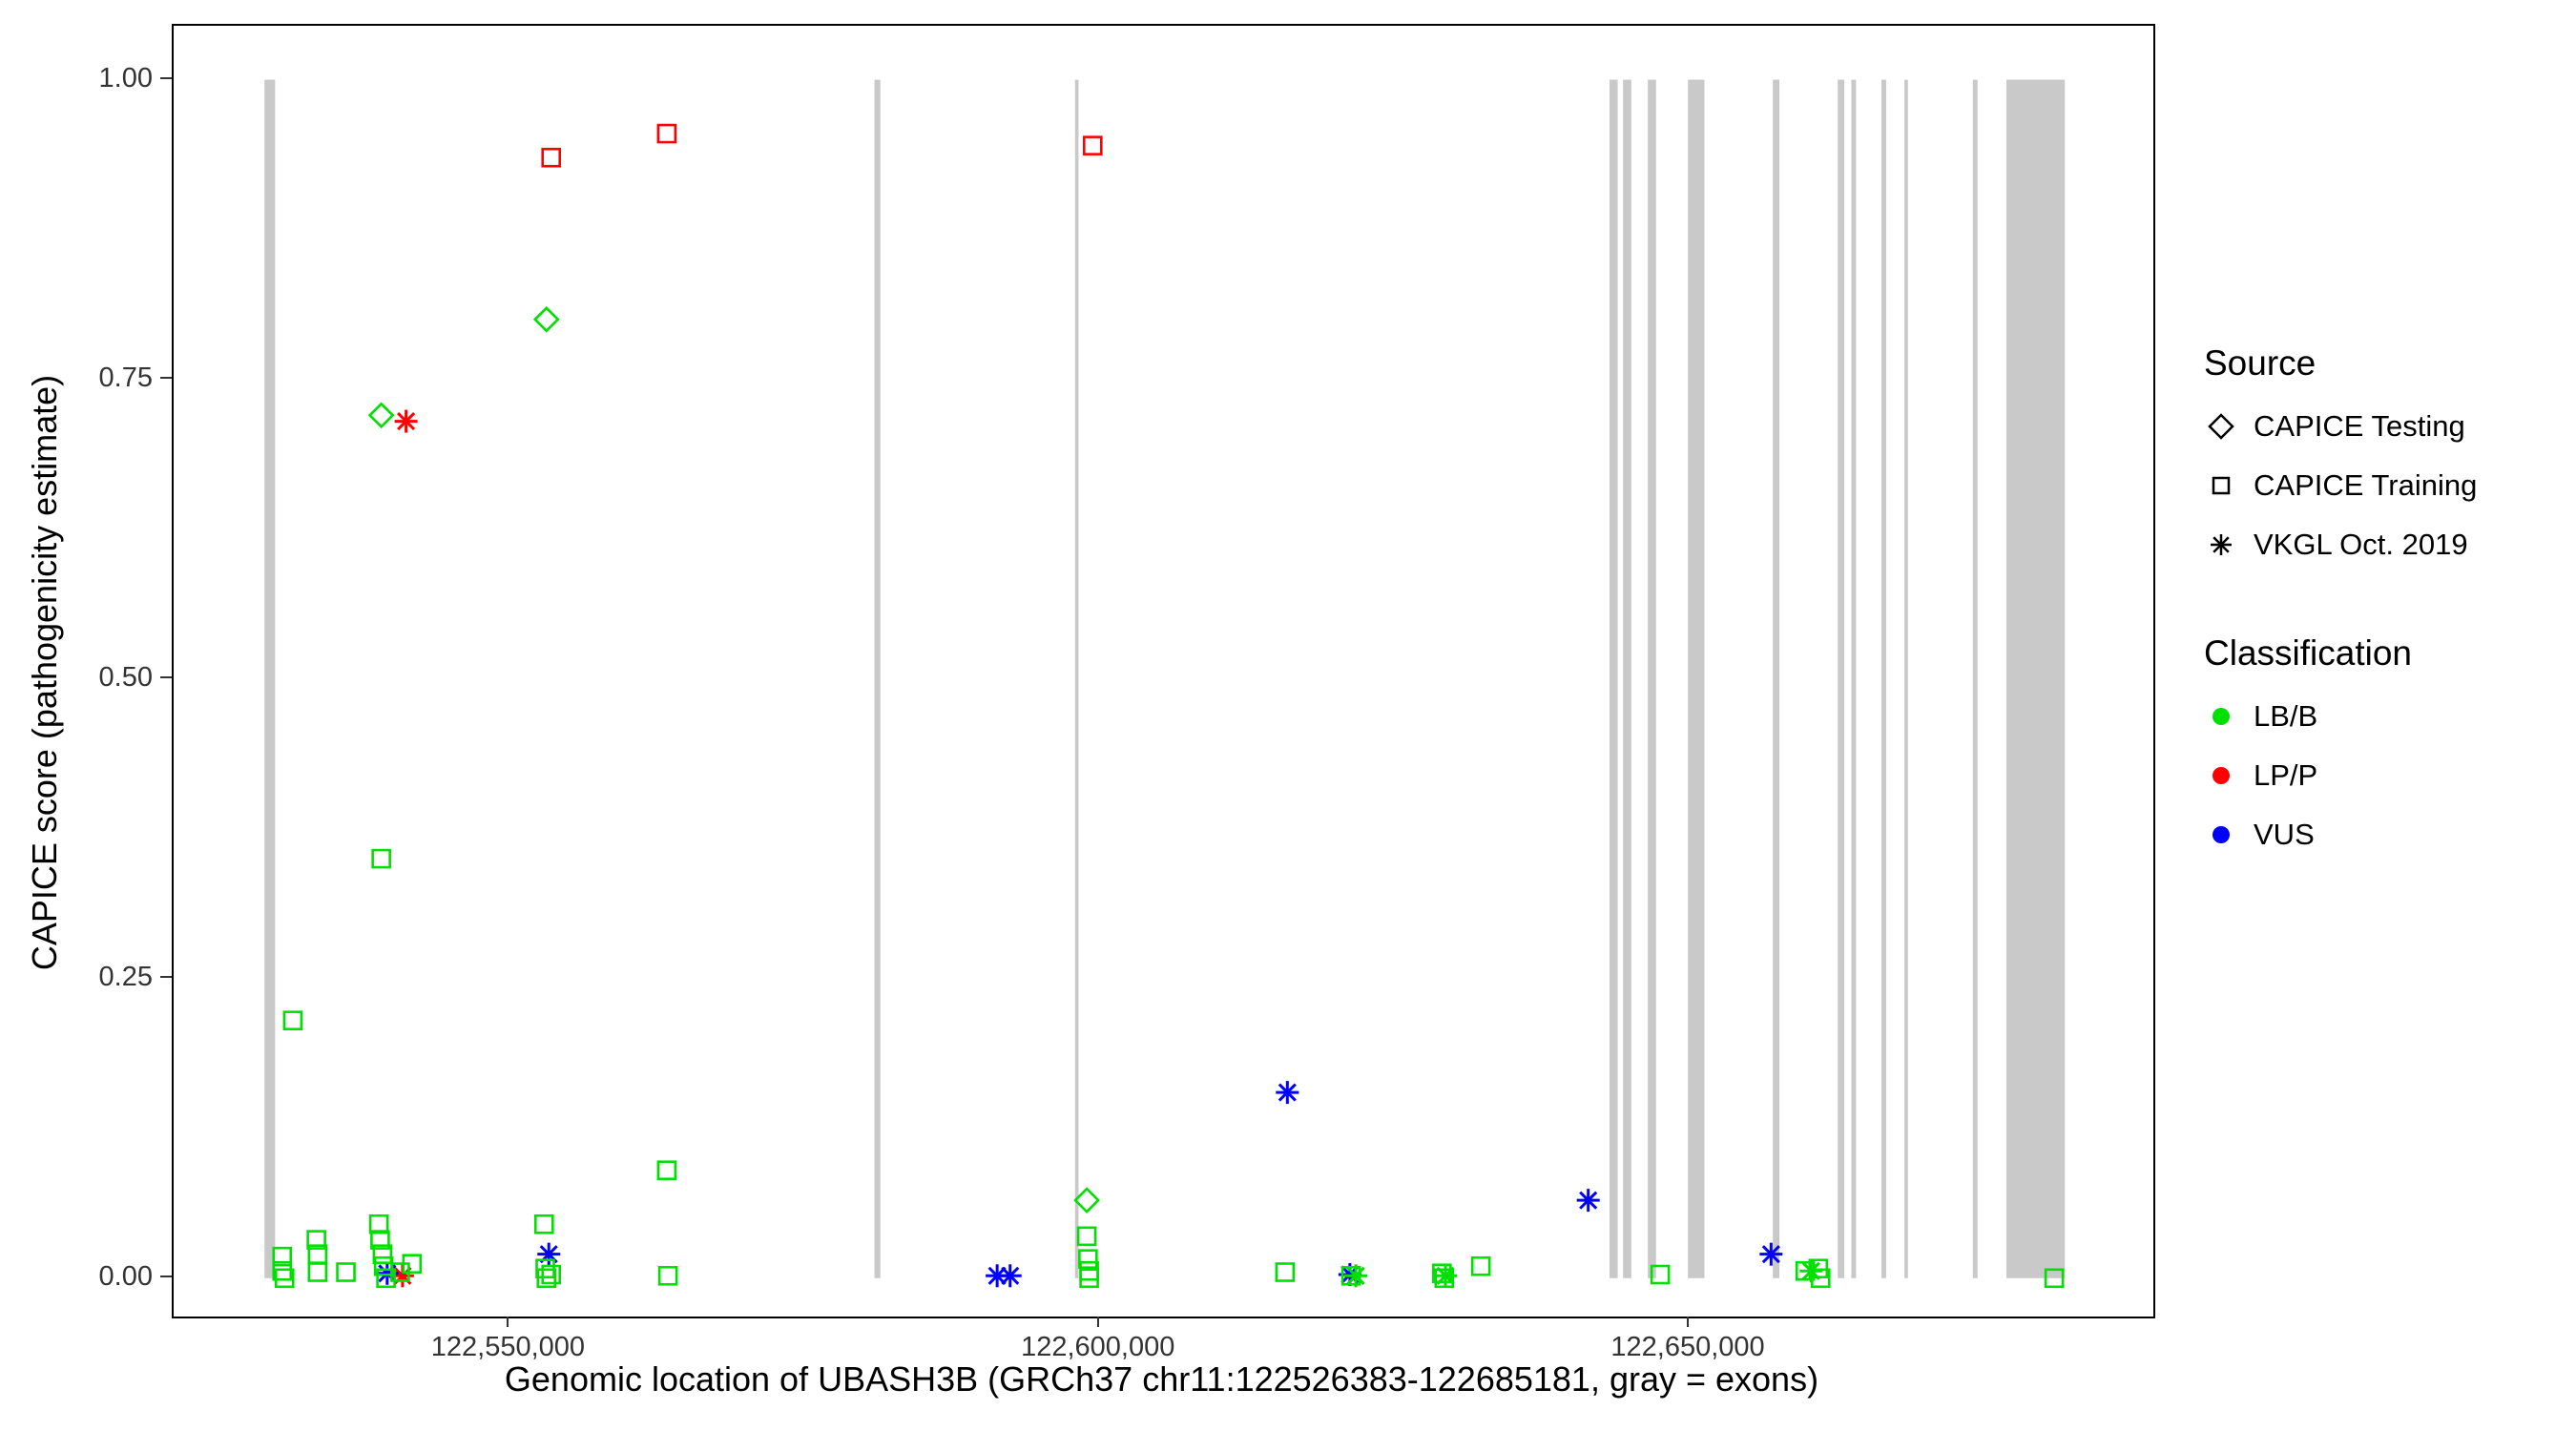  Describe the element at coordinates (2385, 834) in the screenshot. I see `legend-item-vus: VUS` at that location.